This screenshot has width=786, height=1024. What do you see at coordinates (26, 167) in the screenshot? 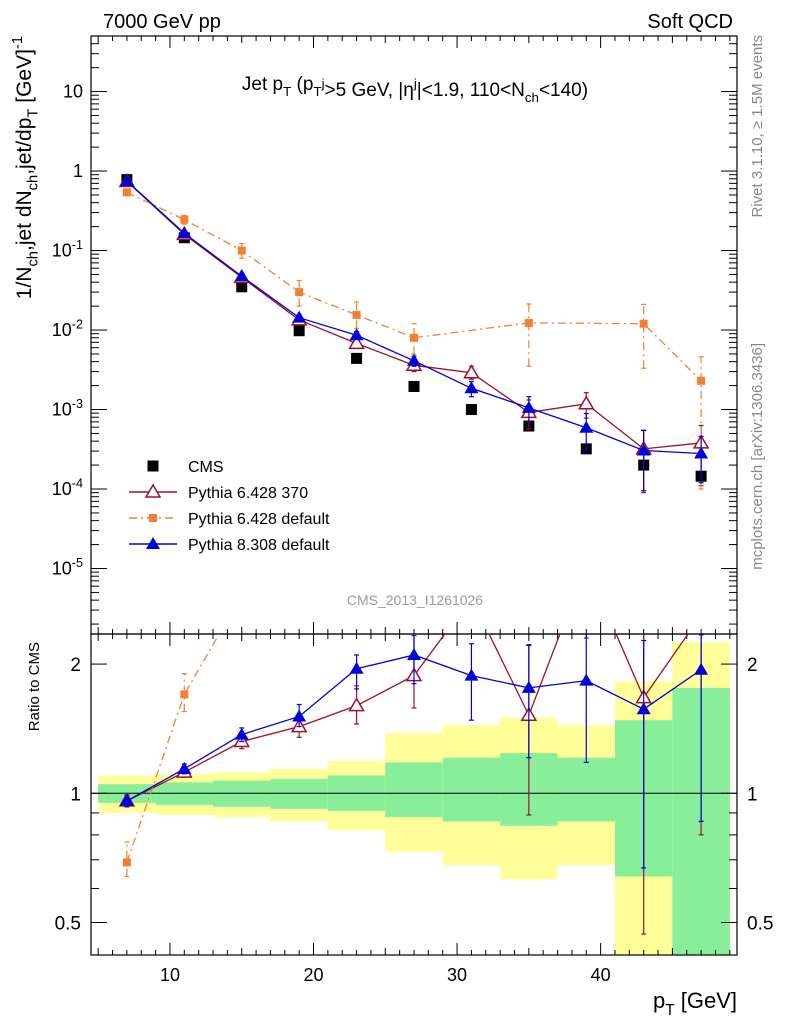
I see `y-axis-label: 1/Nch,jet dNch,jet/dpT [GeV]-1` at bounding box center [26, 167].